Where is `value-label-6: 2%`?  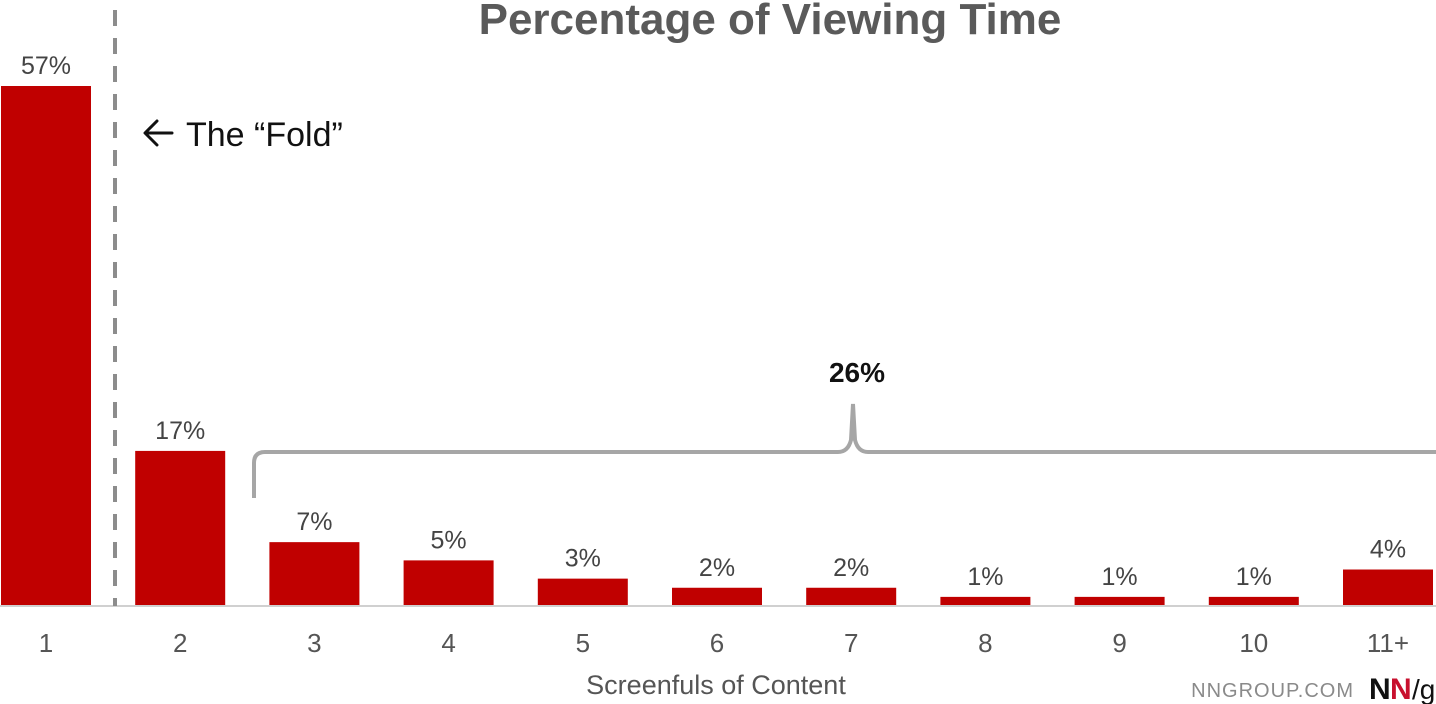 value-label-6: 2% is located at coordinates (717, 568).